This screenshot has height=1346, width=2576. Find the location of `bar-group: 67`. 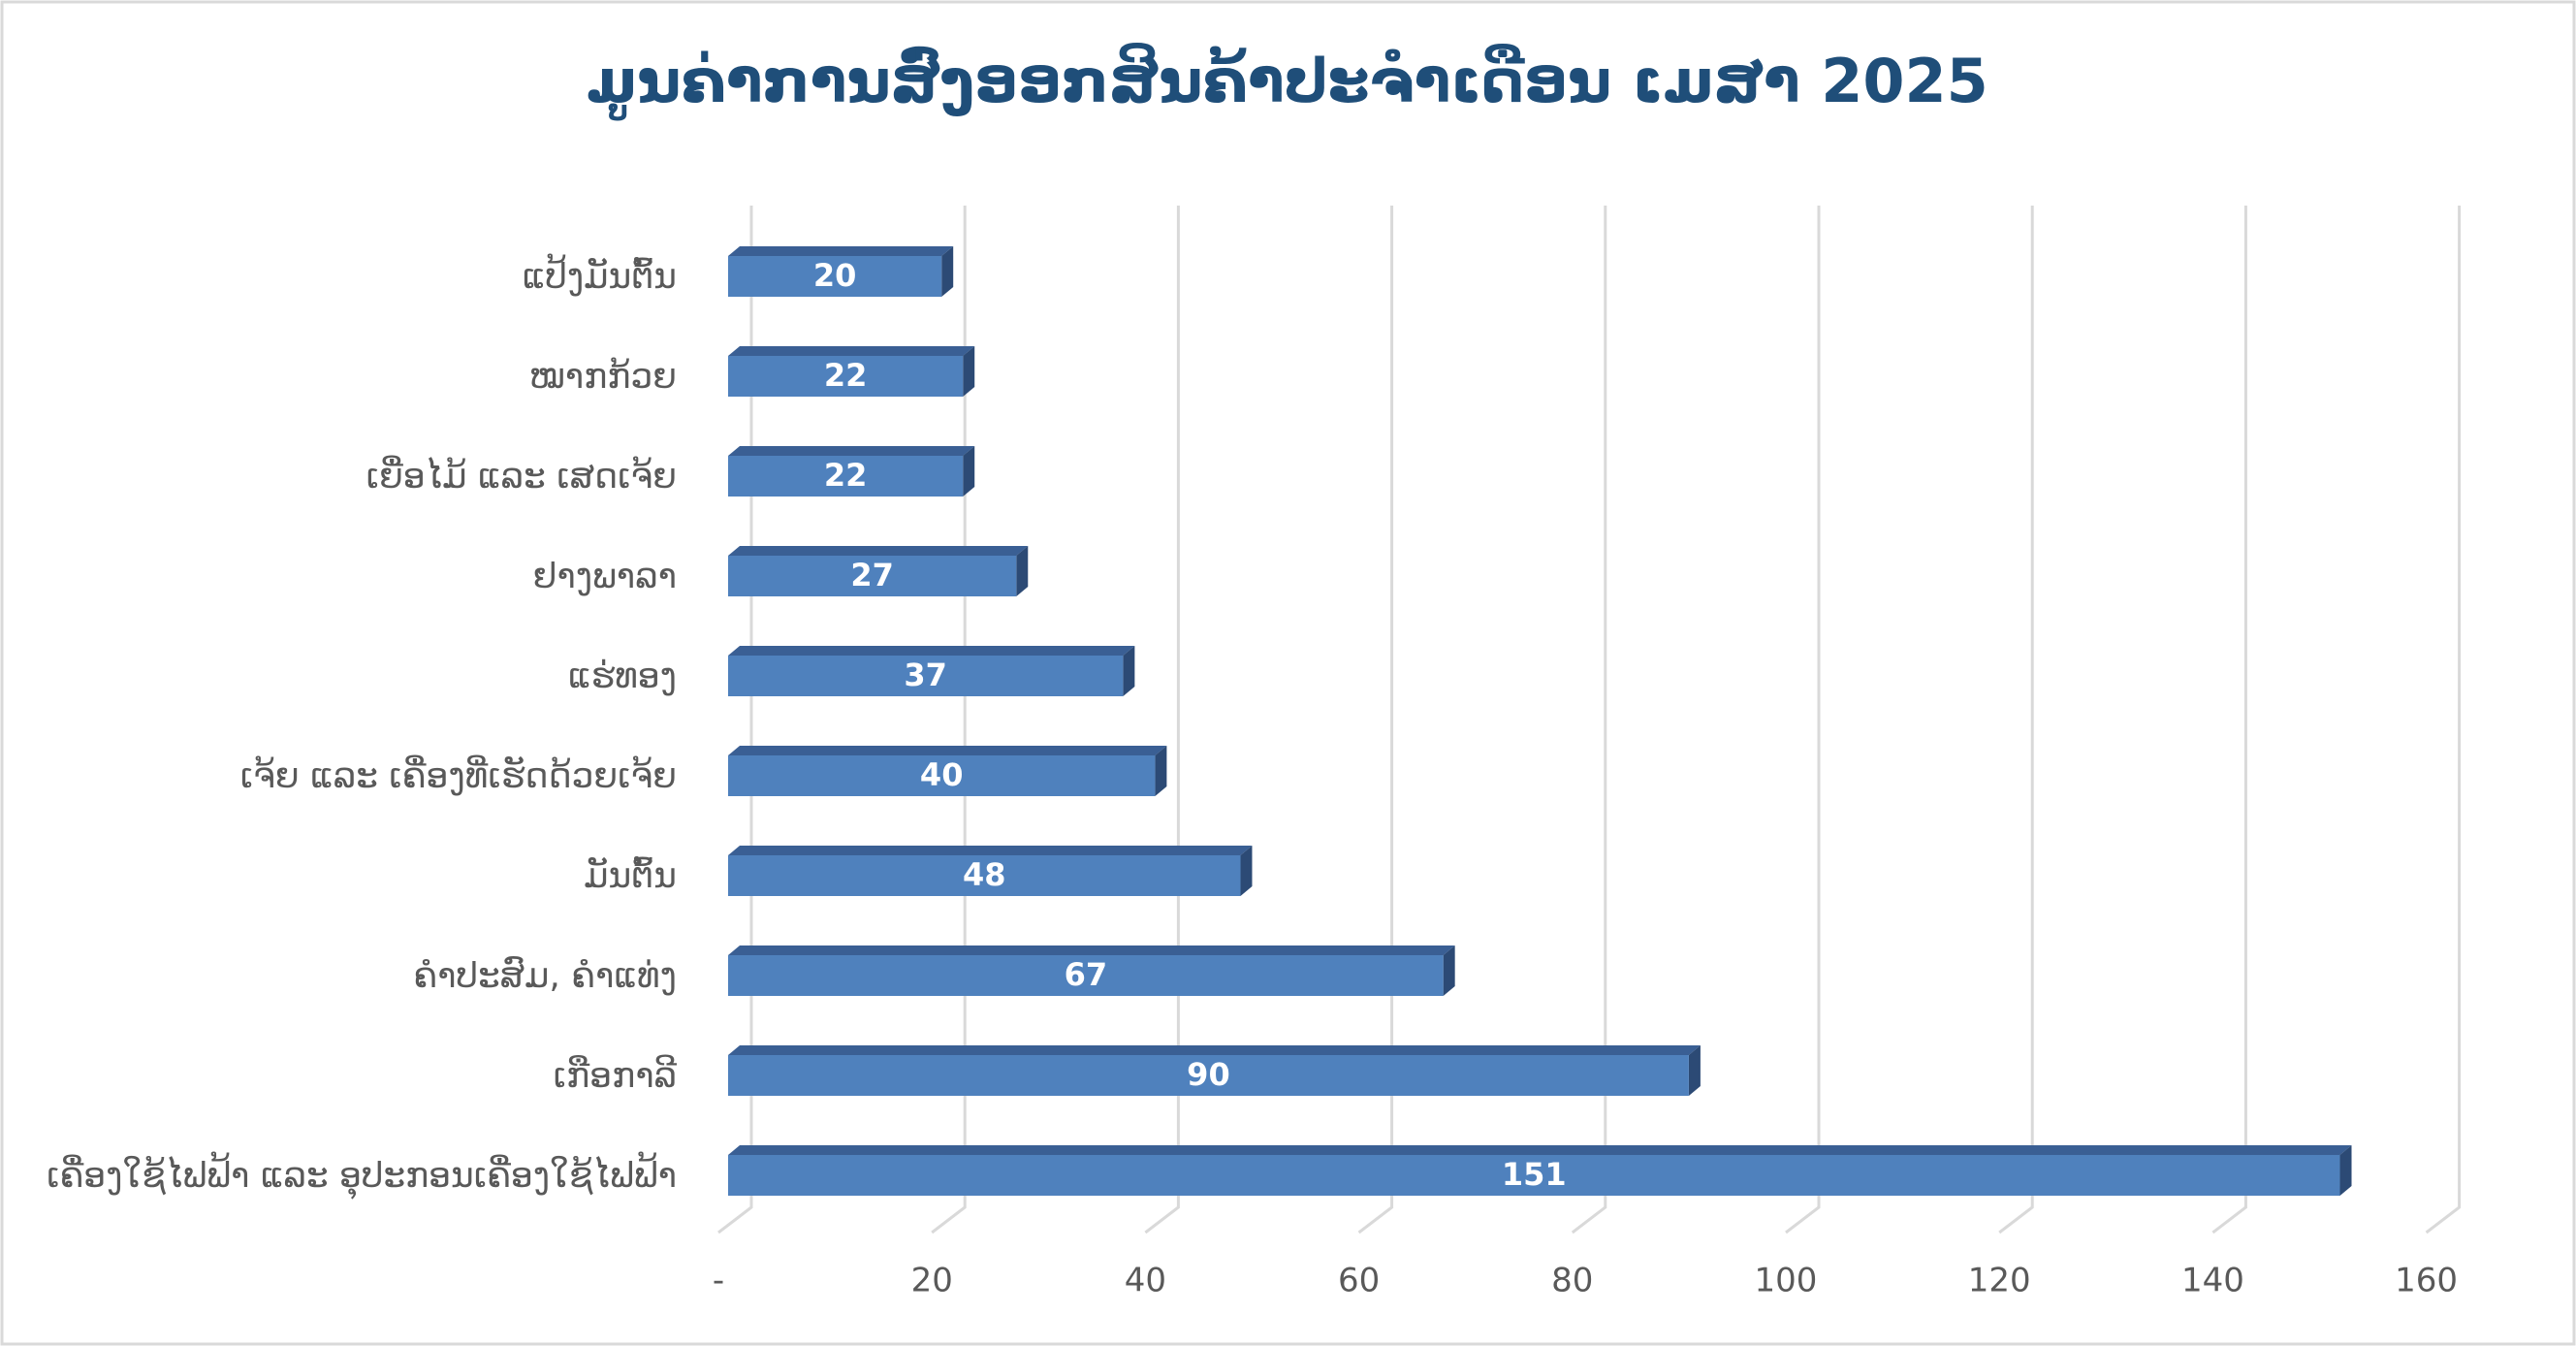

bar-group: 67 is located at coordinates (1091, 970).